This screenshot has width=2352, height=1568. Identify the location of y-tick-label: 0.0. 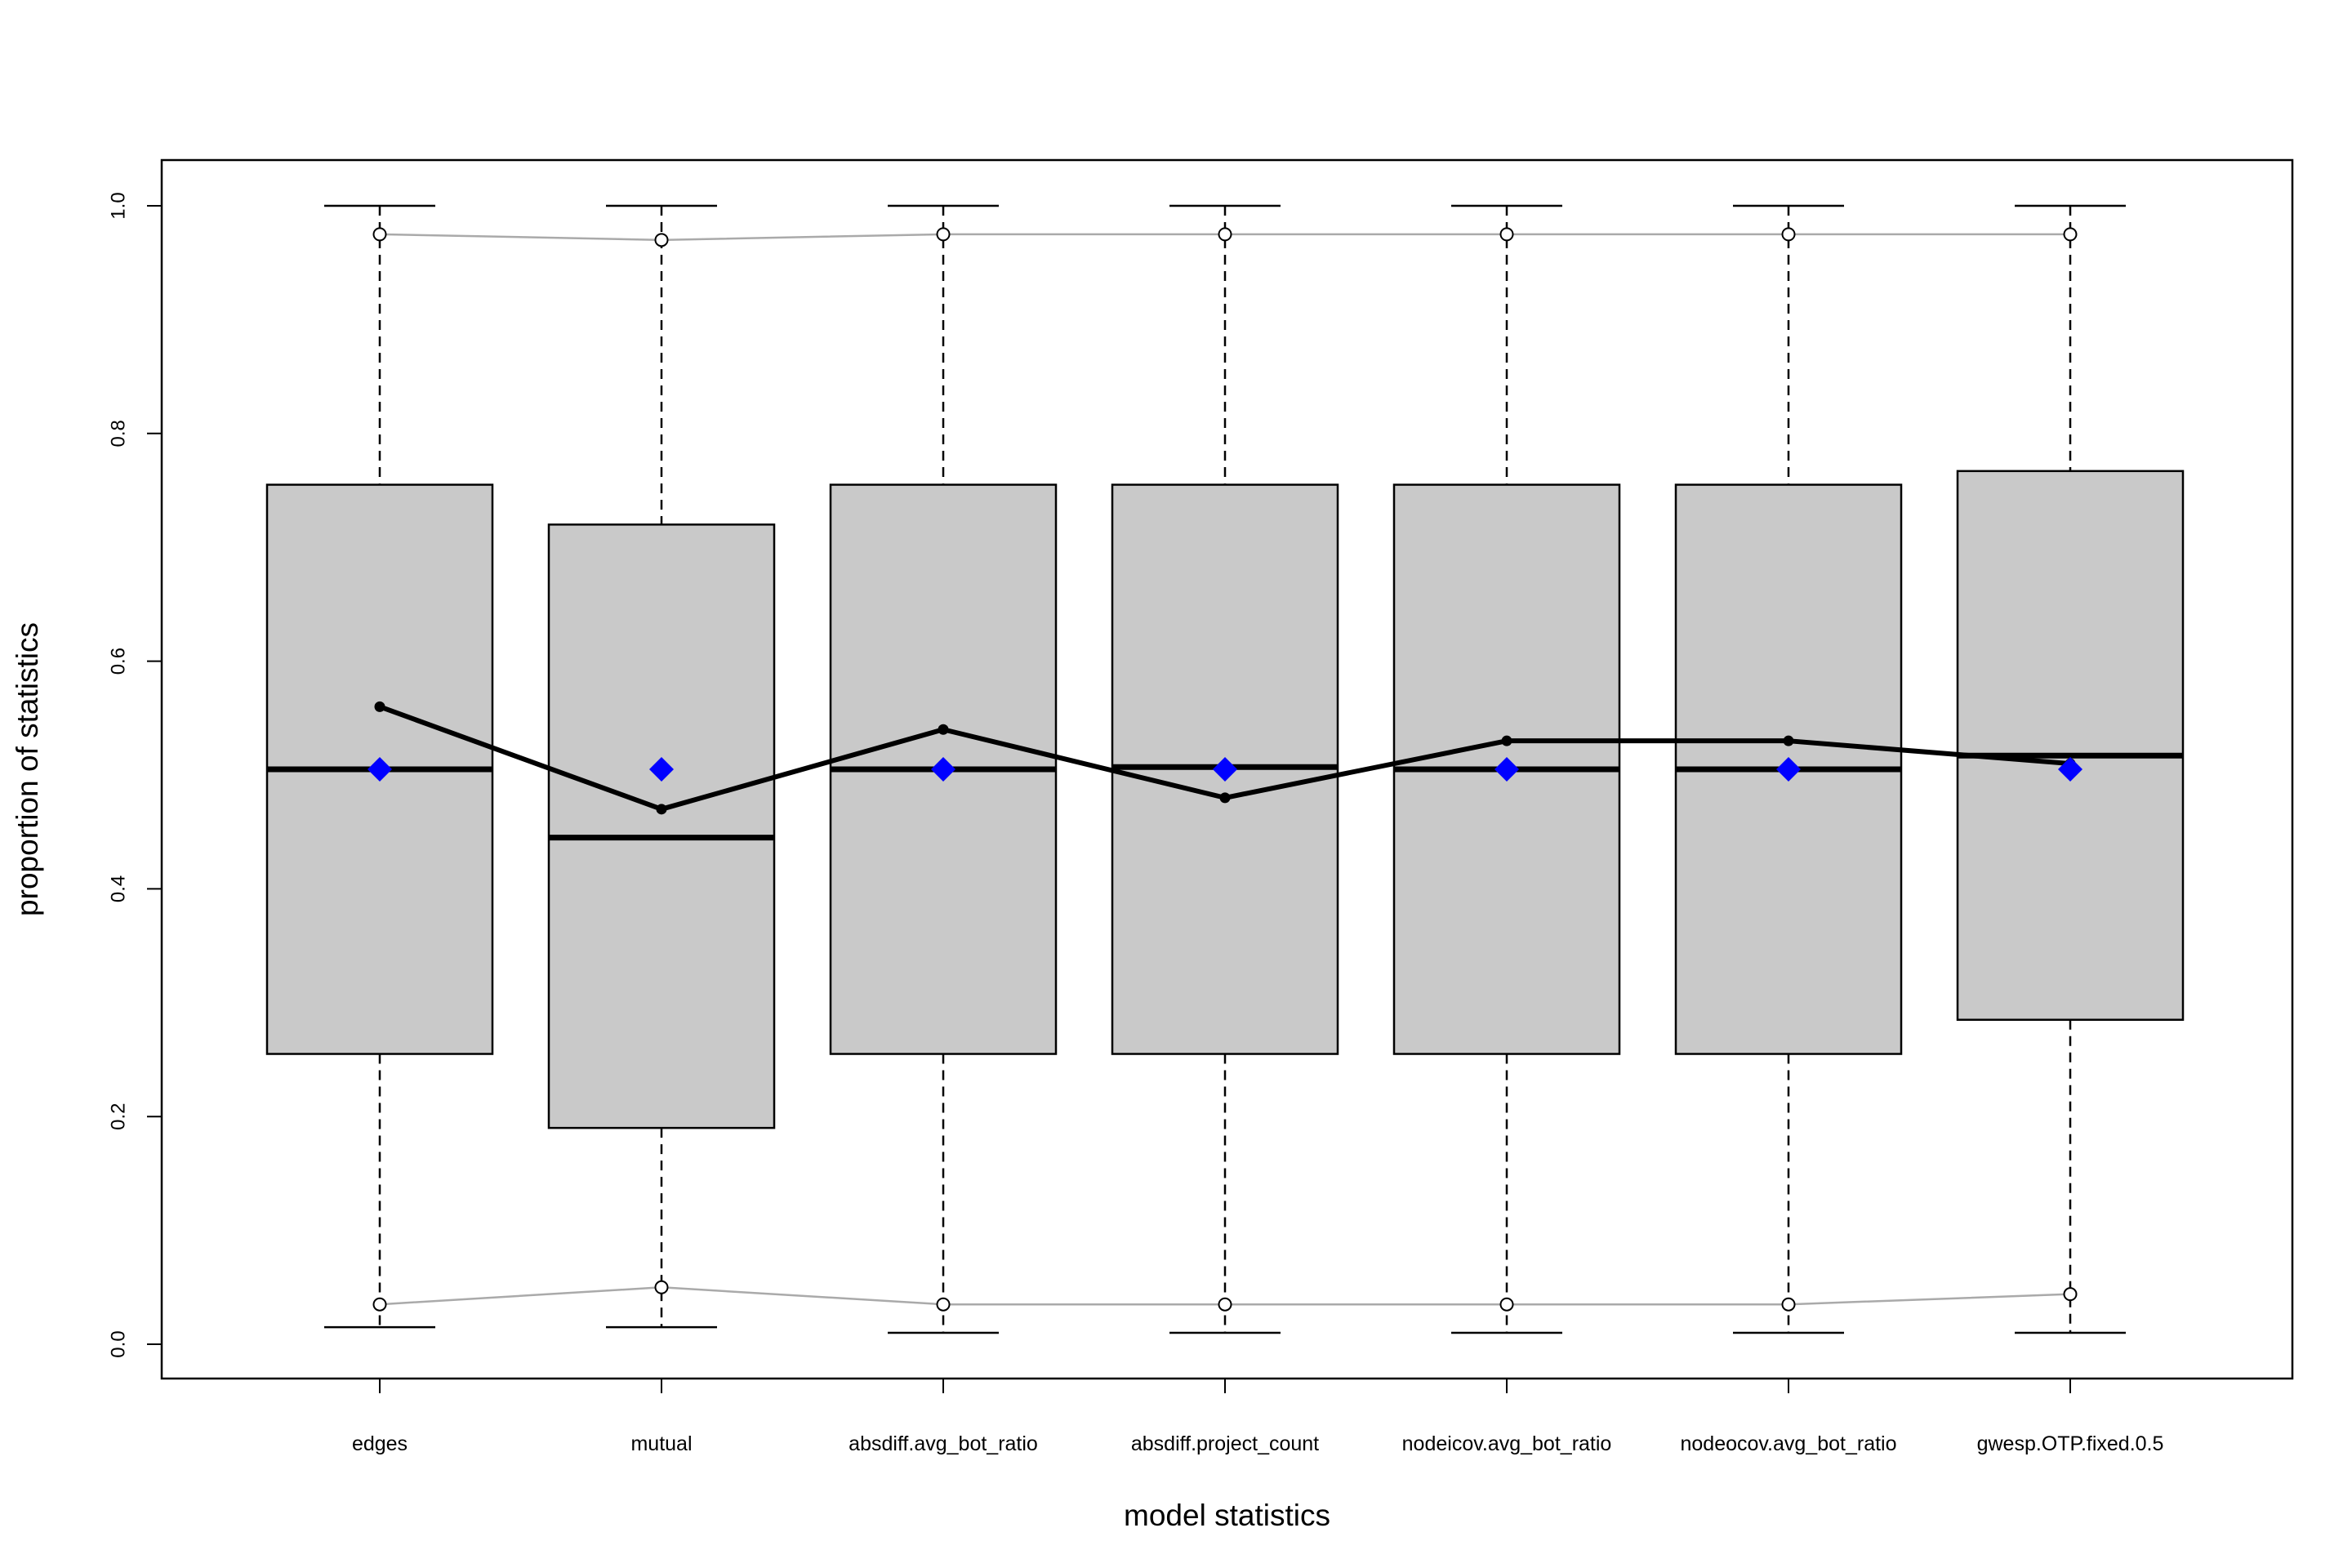
(118, 1343).